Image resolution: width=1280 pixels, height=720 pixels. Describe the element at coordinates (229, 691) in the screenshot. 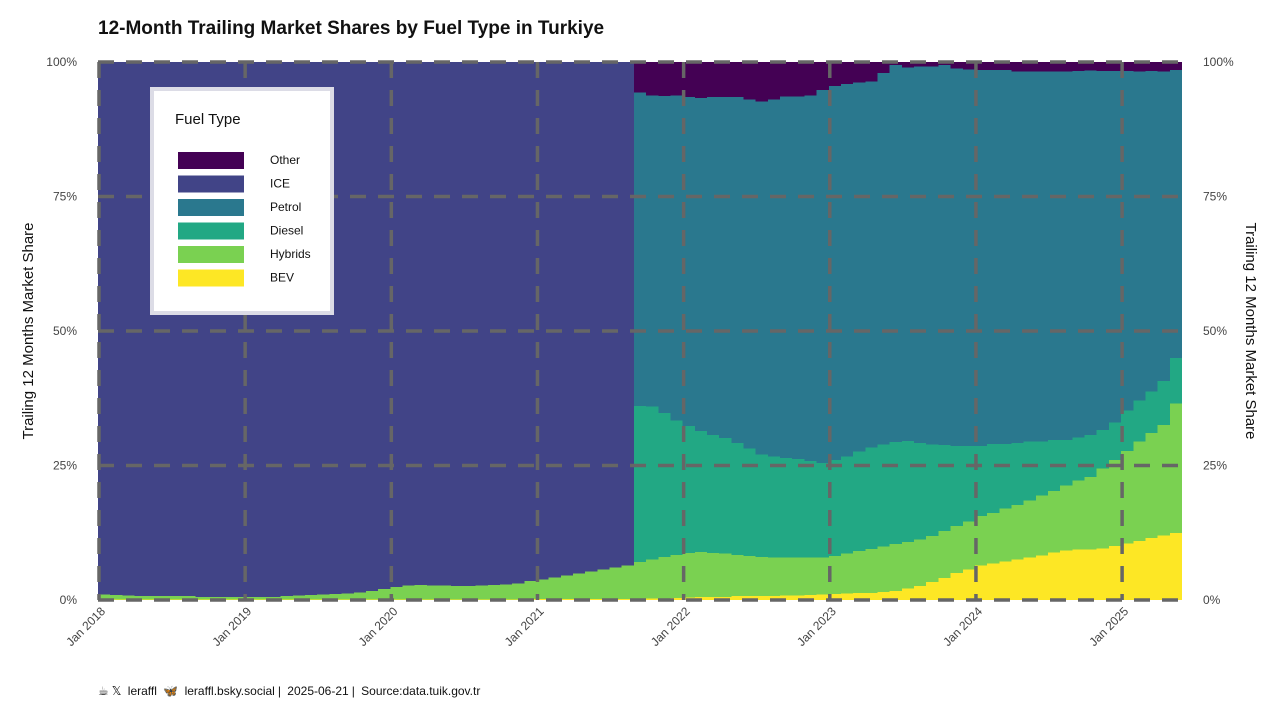

I see `caption-bluesky: leraffl.bsky.social` at that location.